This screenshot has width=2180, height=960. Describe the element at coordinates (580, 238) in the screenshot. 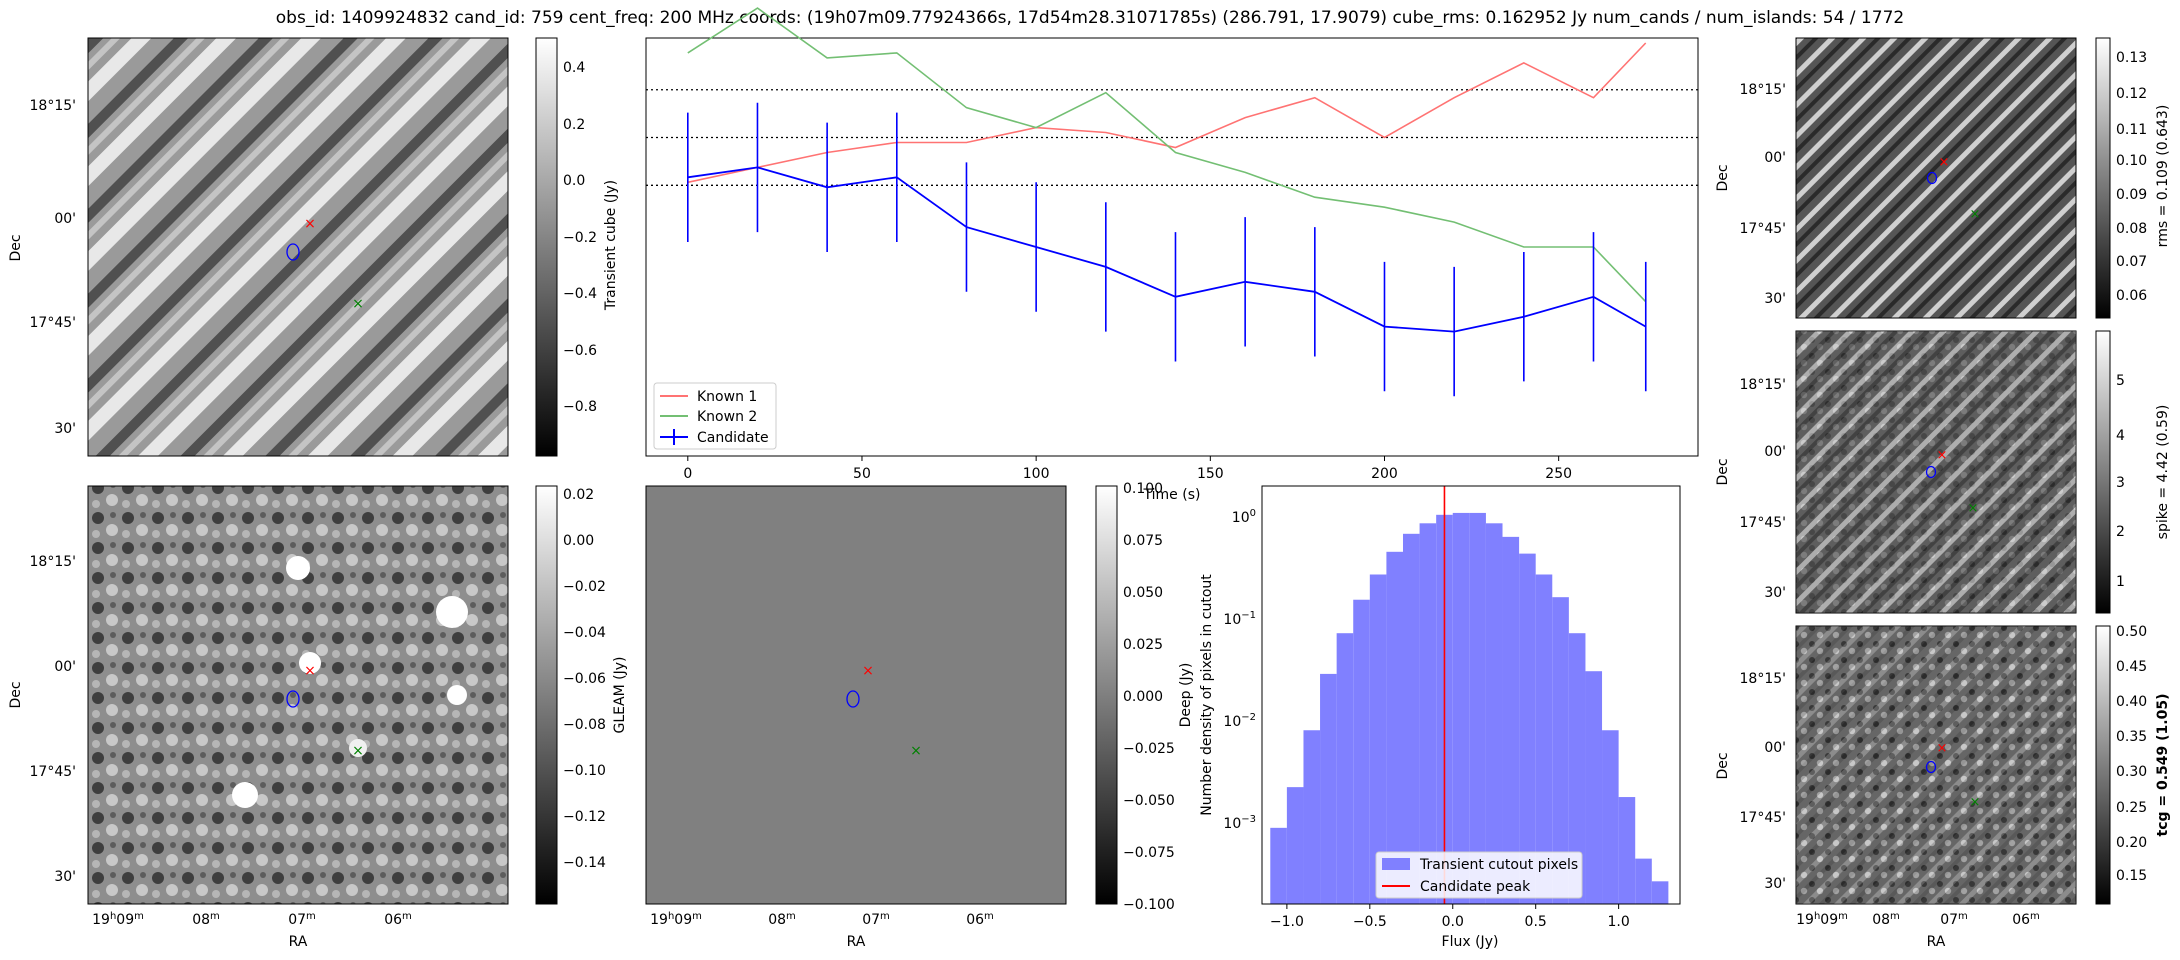

I see `cbar-tick-label: −0.2` at that location.